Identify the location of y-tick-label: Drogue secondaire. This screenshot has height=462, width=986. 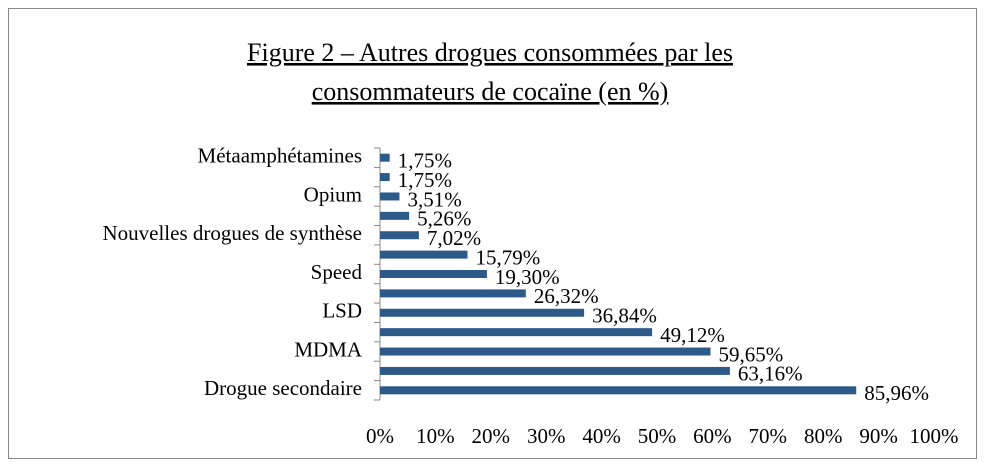
(283, 388).